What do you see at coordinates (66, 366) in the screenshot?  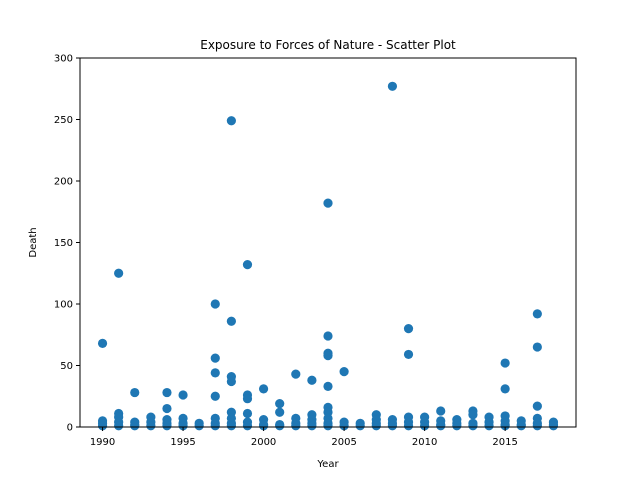 I see `y-tick-label: 50` at bounding box center [66, 366].